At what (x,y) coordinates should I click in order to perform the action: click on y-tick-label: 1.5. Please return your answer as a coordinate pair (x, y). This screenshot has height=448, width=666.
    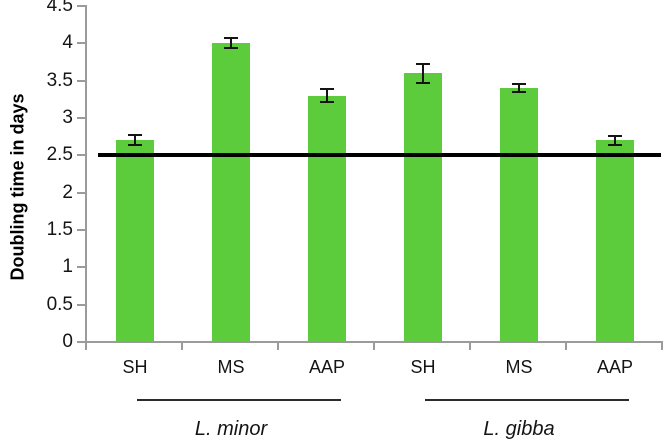
    Looking at the image, I should click on (59, 229).